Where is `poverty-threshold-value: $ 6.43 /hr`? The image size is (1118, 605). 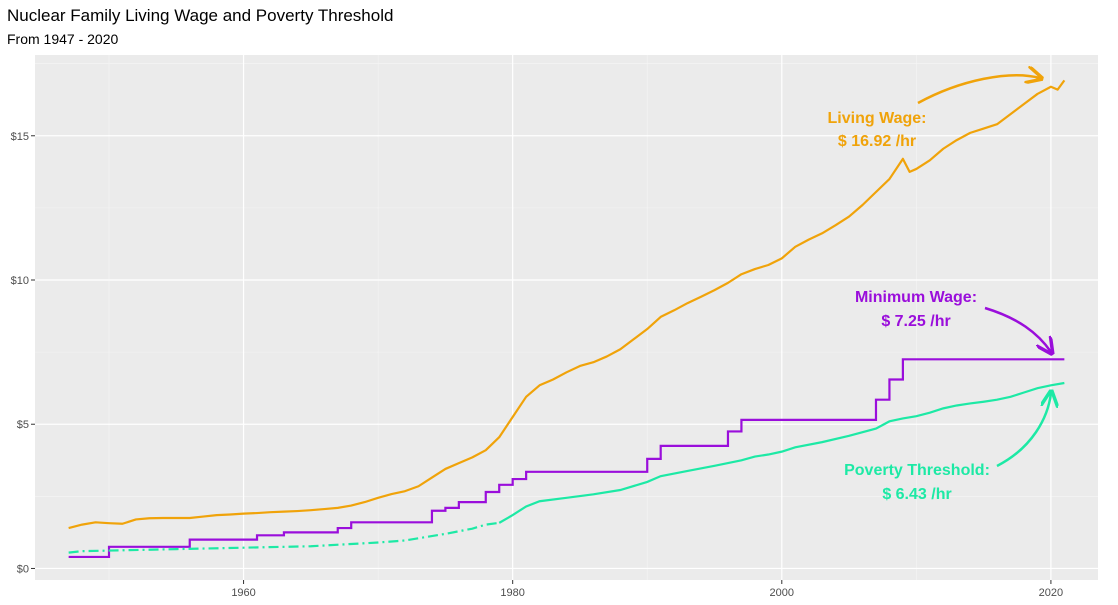 poverty-threshold-value: $ 6.43 /hr is located at coordinates (916, 494).